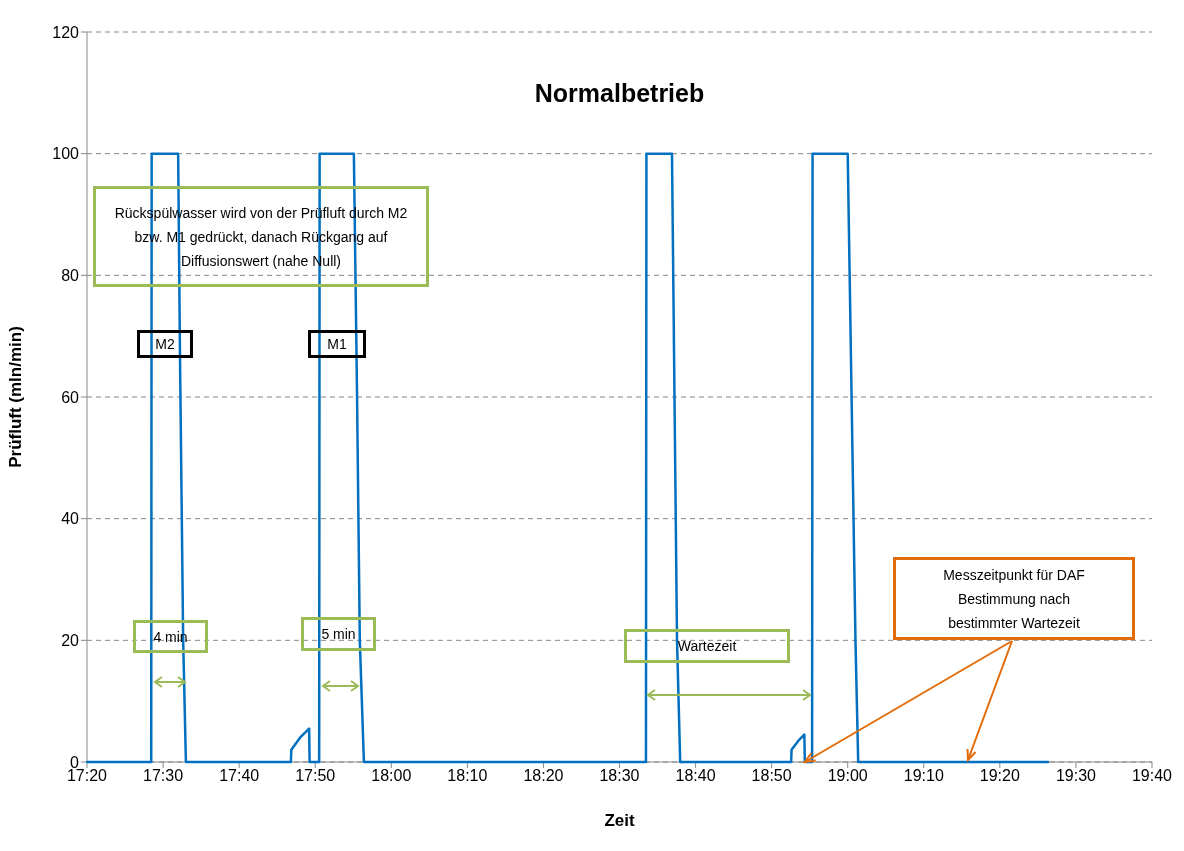  I want to click on x-tick-label: 17:40, so click(239, 776).